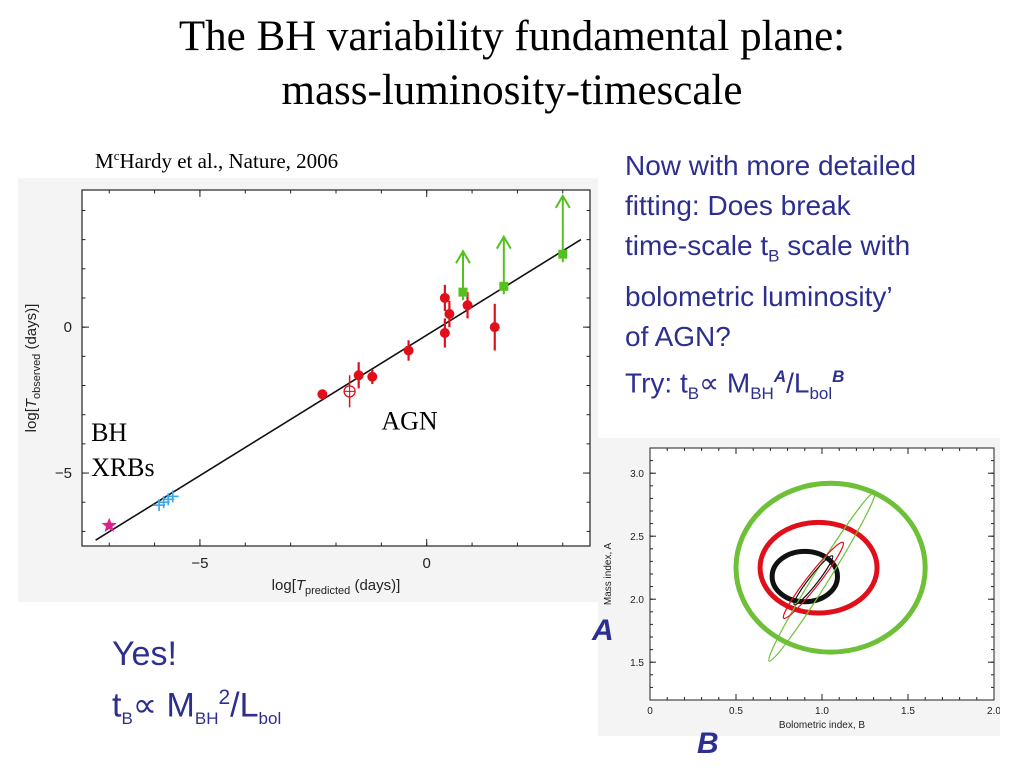 This screenshot has height=768, width=1024. Describe the element at coordinates (123, 467) in the screenshot. I see `annotation-xrbs: XRBs` at that location.